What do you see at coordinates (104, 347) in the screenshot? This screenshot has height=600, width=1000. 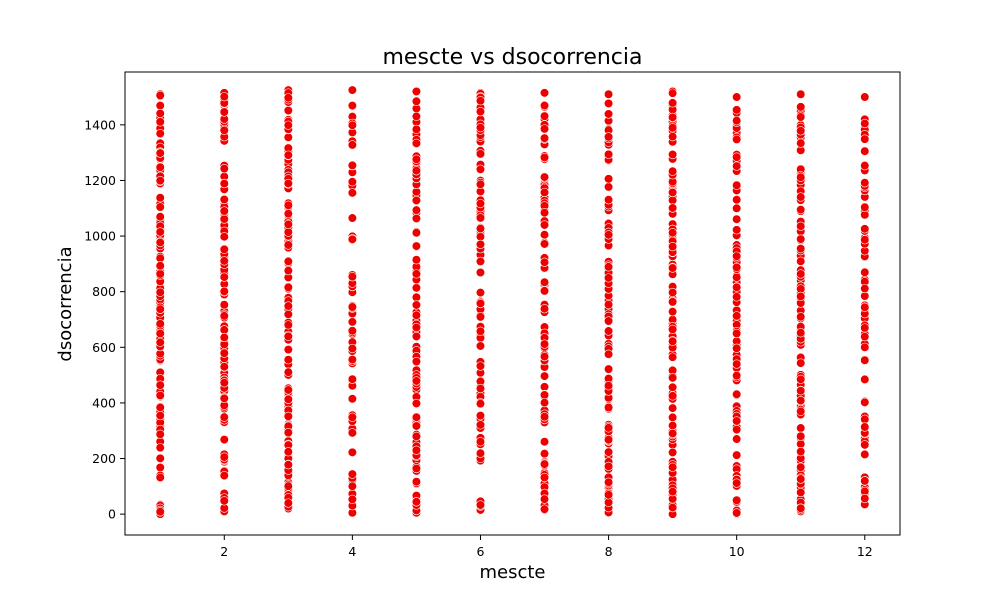 I see `y-tick-label: 600` at bounding box center [104, 347].